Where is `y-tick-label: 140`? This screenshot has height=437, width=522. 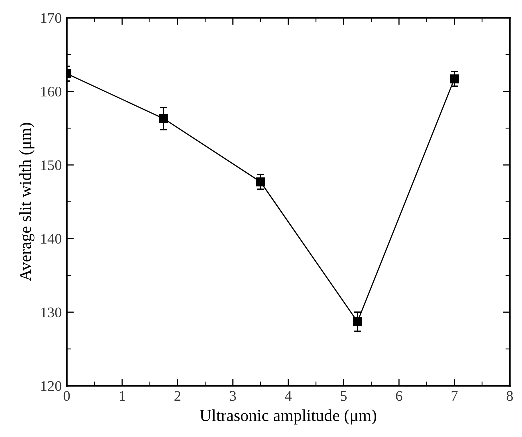 y-tick-label: 140 is located at coordinates (52, 239).